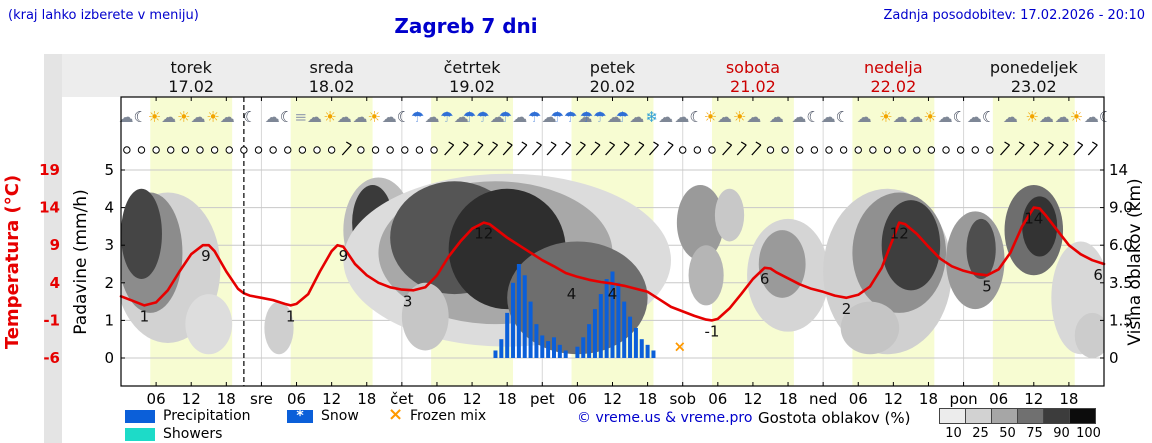  What do you see at coordinates (261, 399) in the screenshot?
I see `day-abbrev-label: sre` at bounding box center [261, 399].